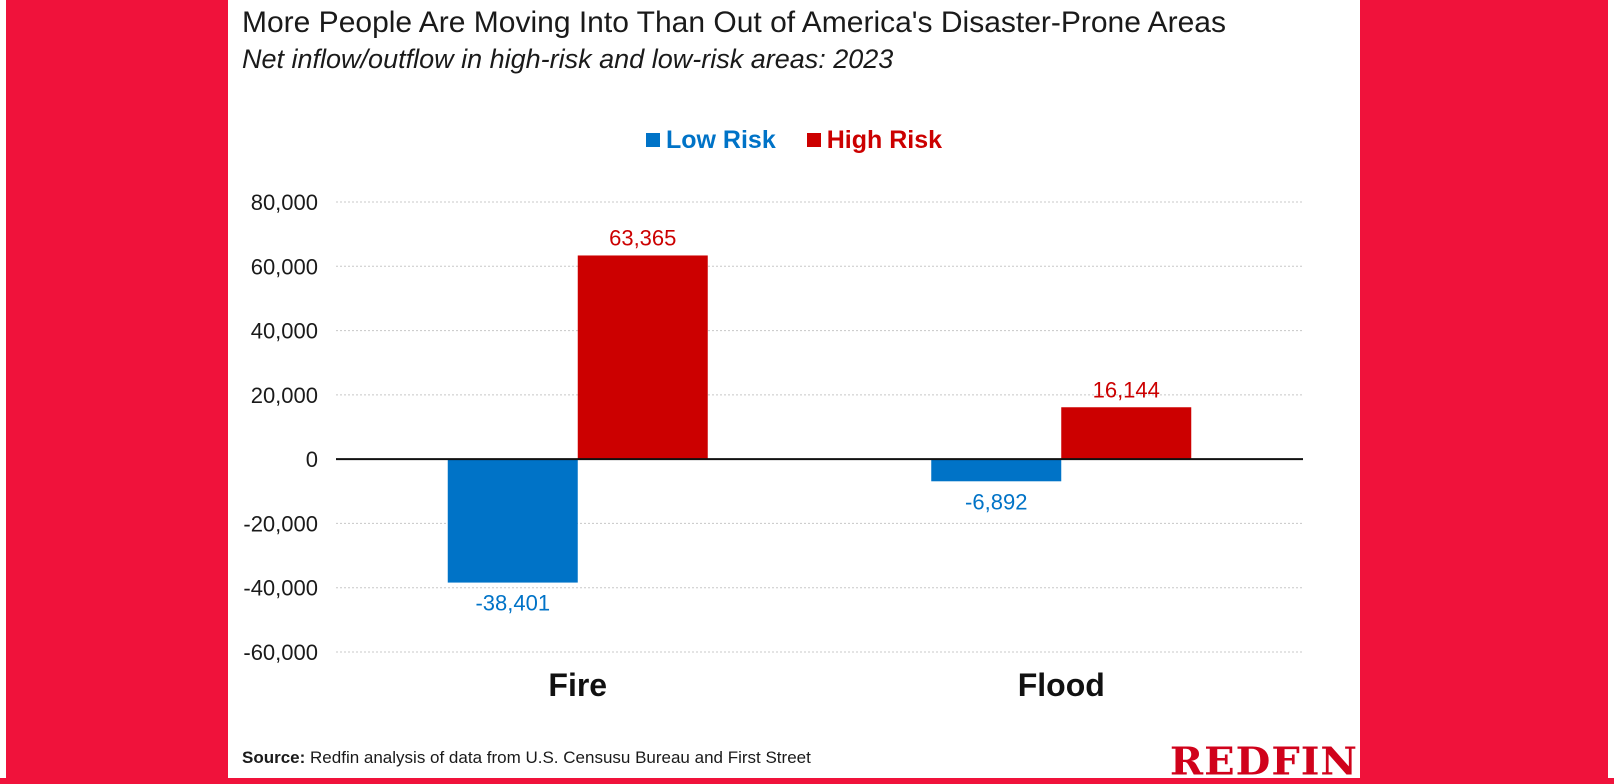 Image resolution: width=1614 pixels, height=784 pixels. I want to click on data-label: -6,892, so click(996, 501).